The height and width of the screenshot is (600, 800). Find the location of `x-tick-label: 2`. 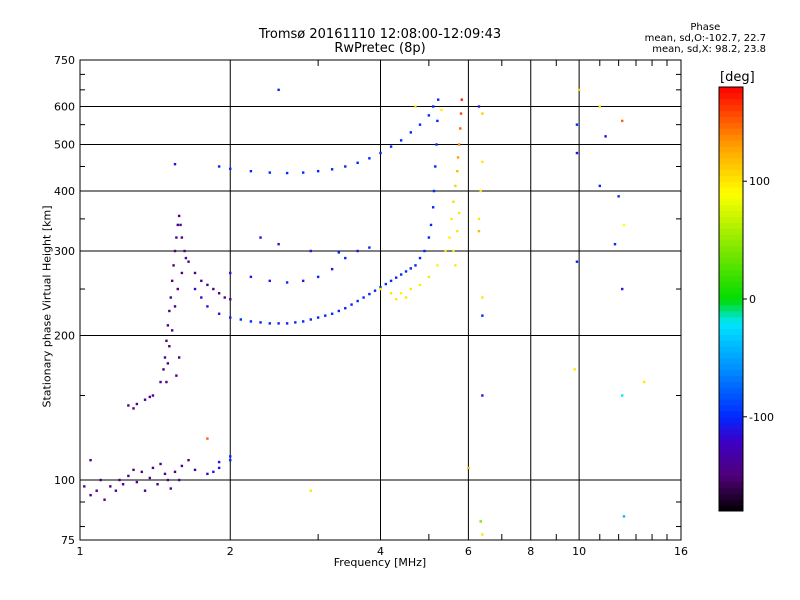

x-tick-label: 2 is located at coordinates (230, 551).